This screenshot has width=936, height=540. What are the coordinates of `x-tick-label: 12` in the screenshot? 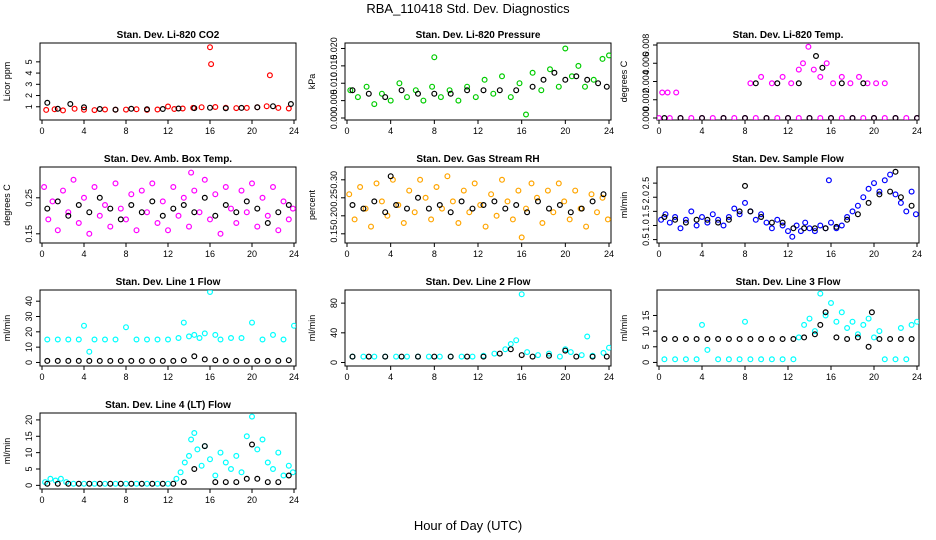 It's located at (478, 254).